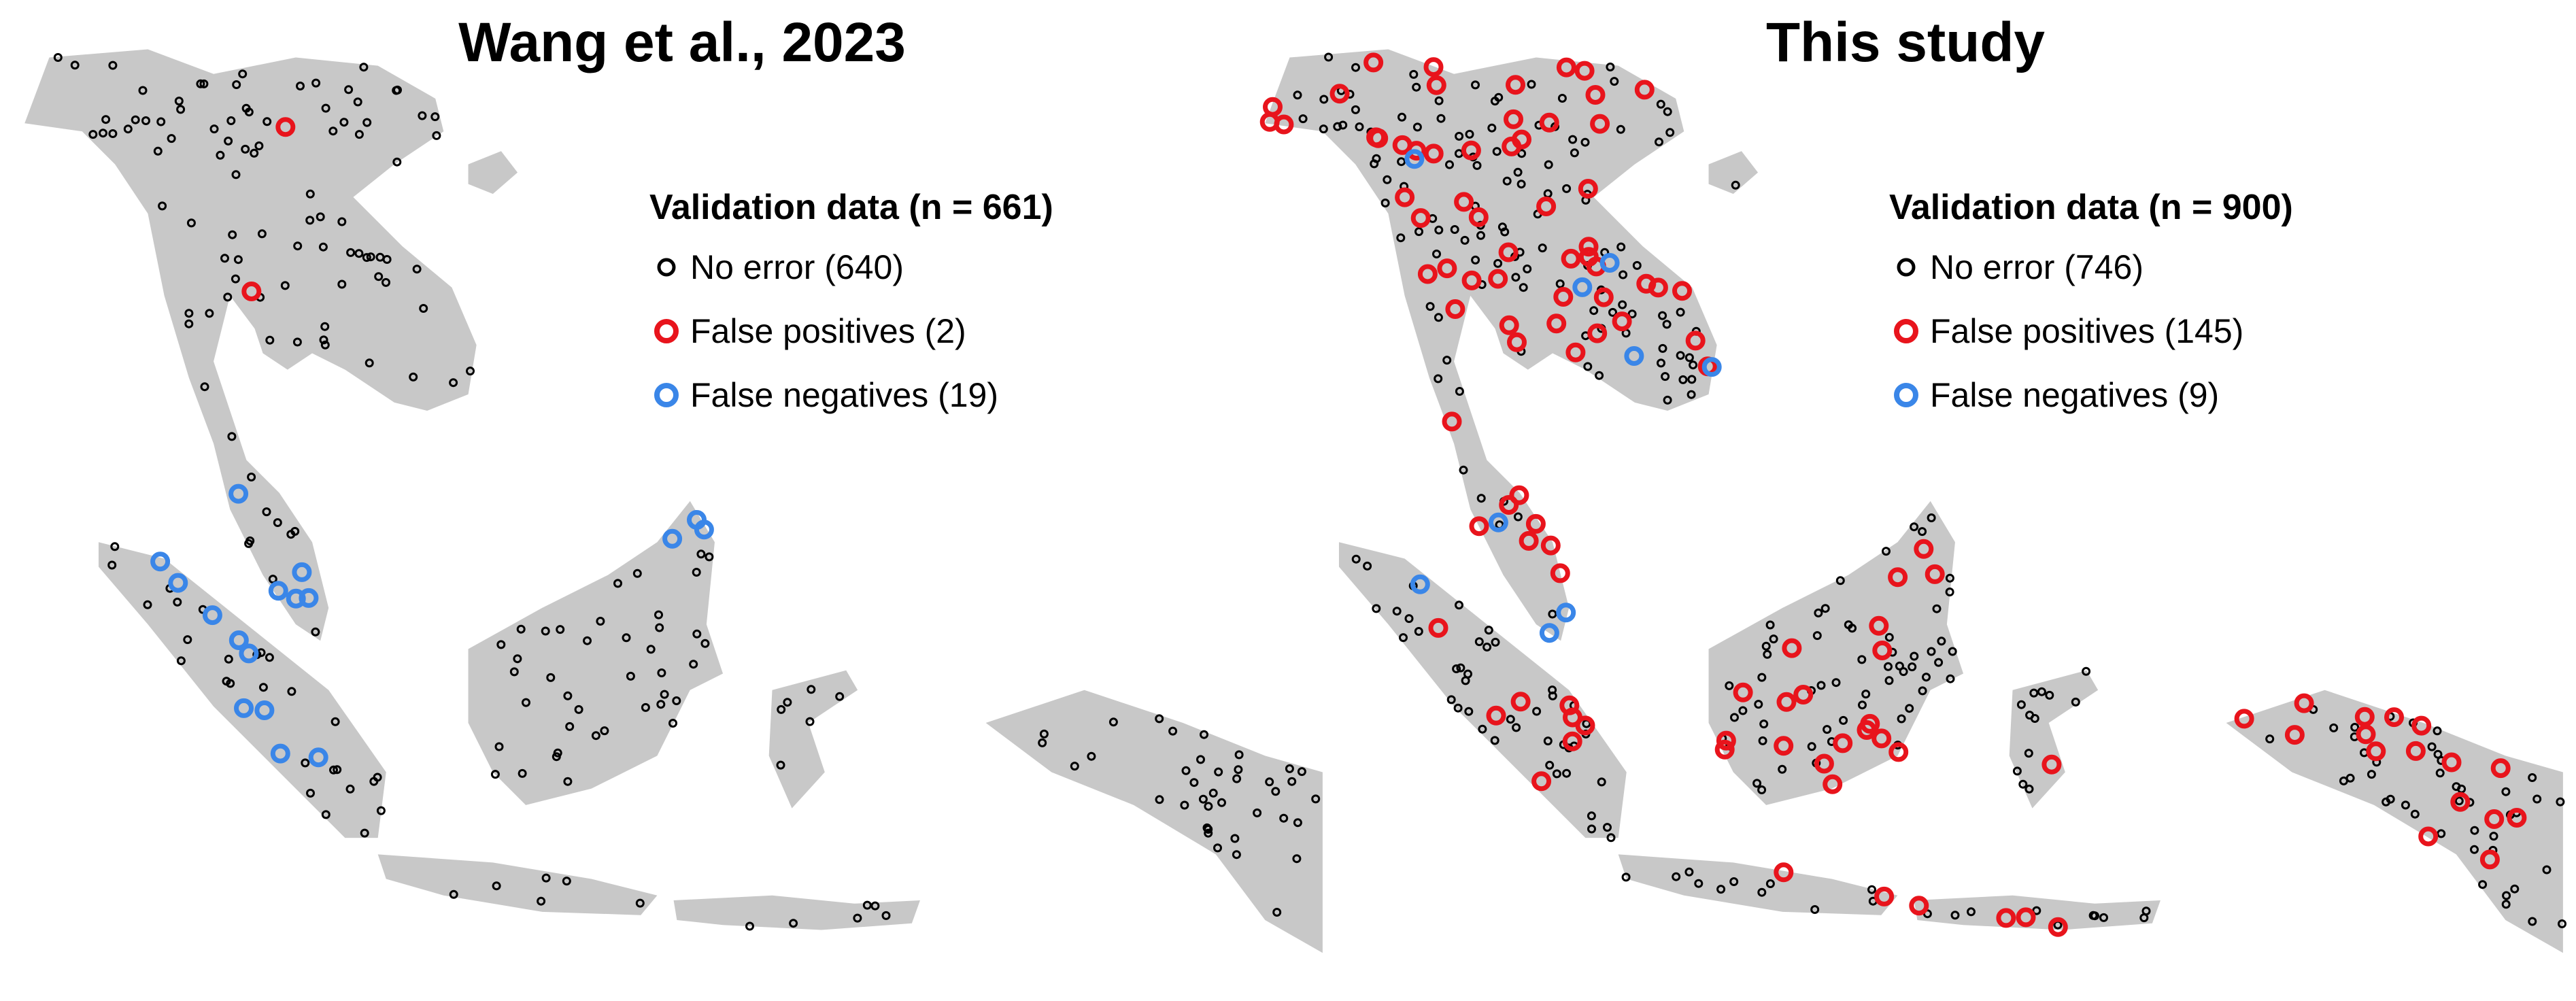 The height and width of the screenshot is (1001, 2576). I want to click on panel-title: This study, so click(1905, 42).